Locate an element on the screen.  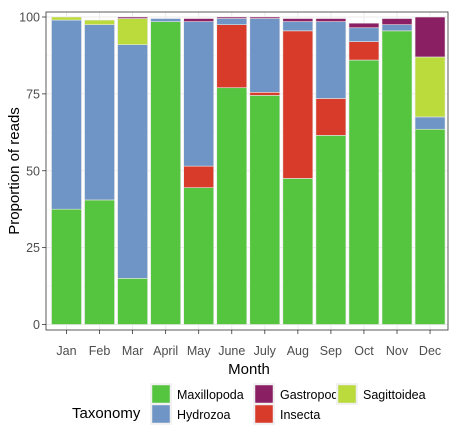
bar-segment-gastropoda-oct is located at coordinates (364, 25).